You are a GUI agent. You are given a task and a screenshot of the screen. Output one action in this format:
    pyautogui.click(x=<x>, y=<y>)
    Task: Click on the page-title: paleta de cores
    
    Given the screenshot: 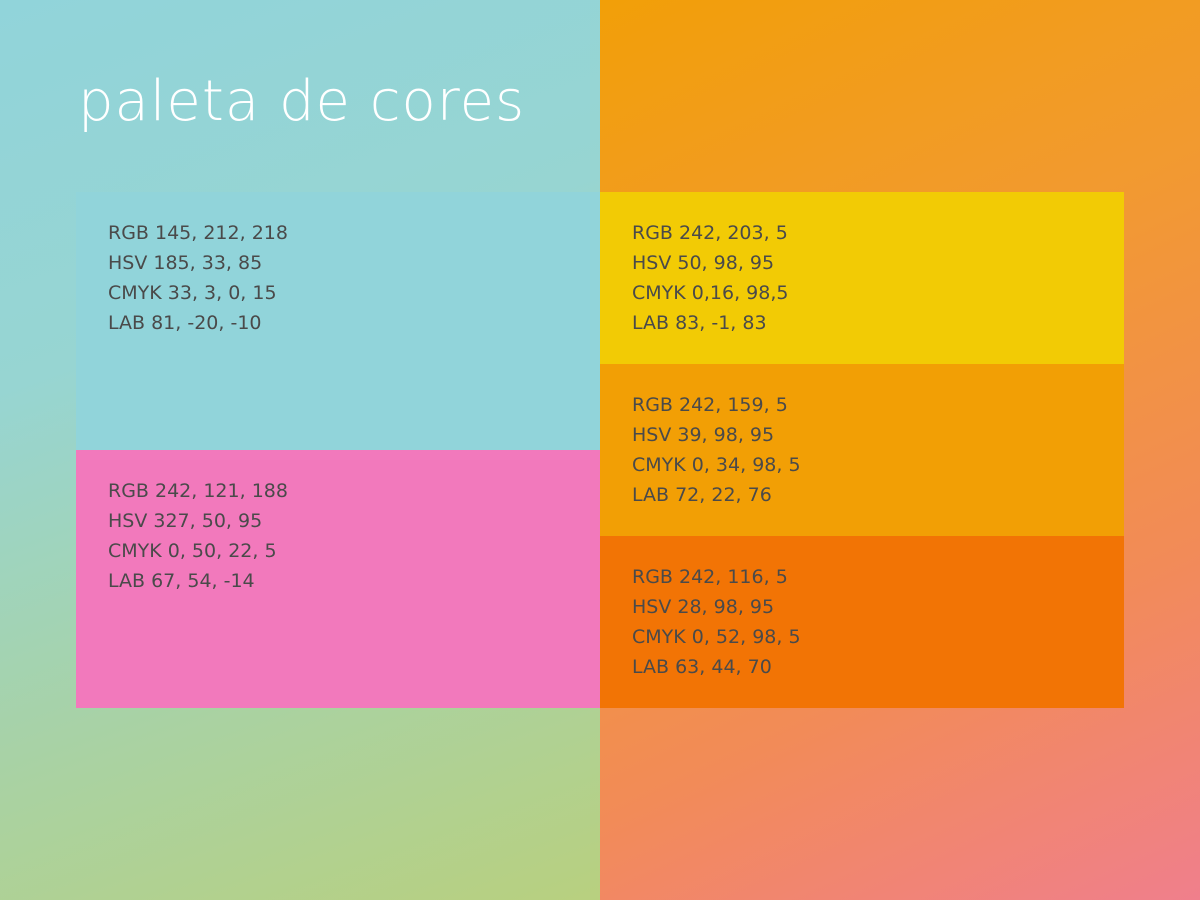 What is the action you would take?
    pyautogui.click(x=302, y=101)
    